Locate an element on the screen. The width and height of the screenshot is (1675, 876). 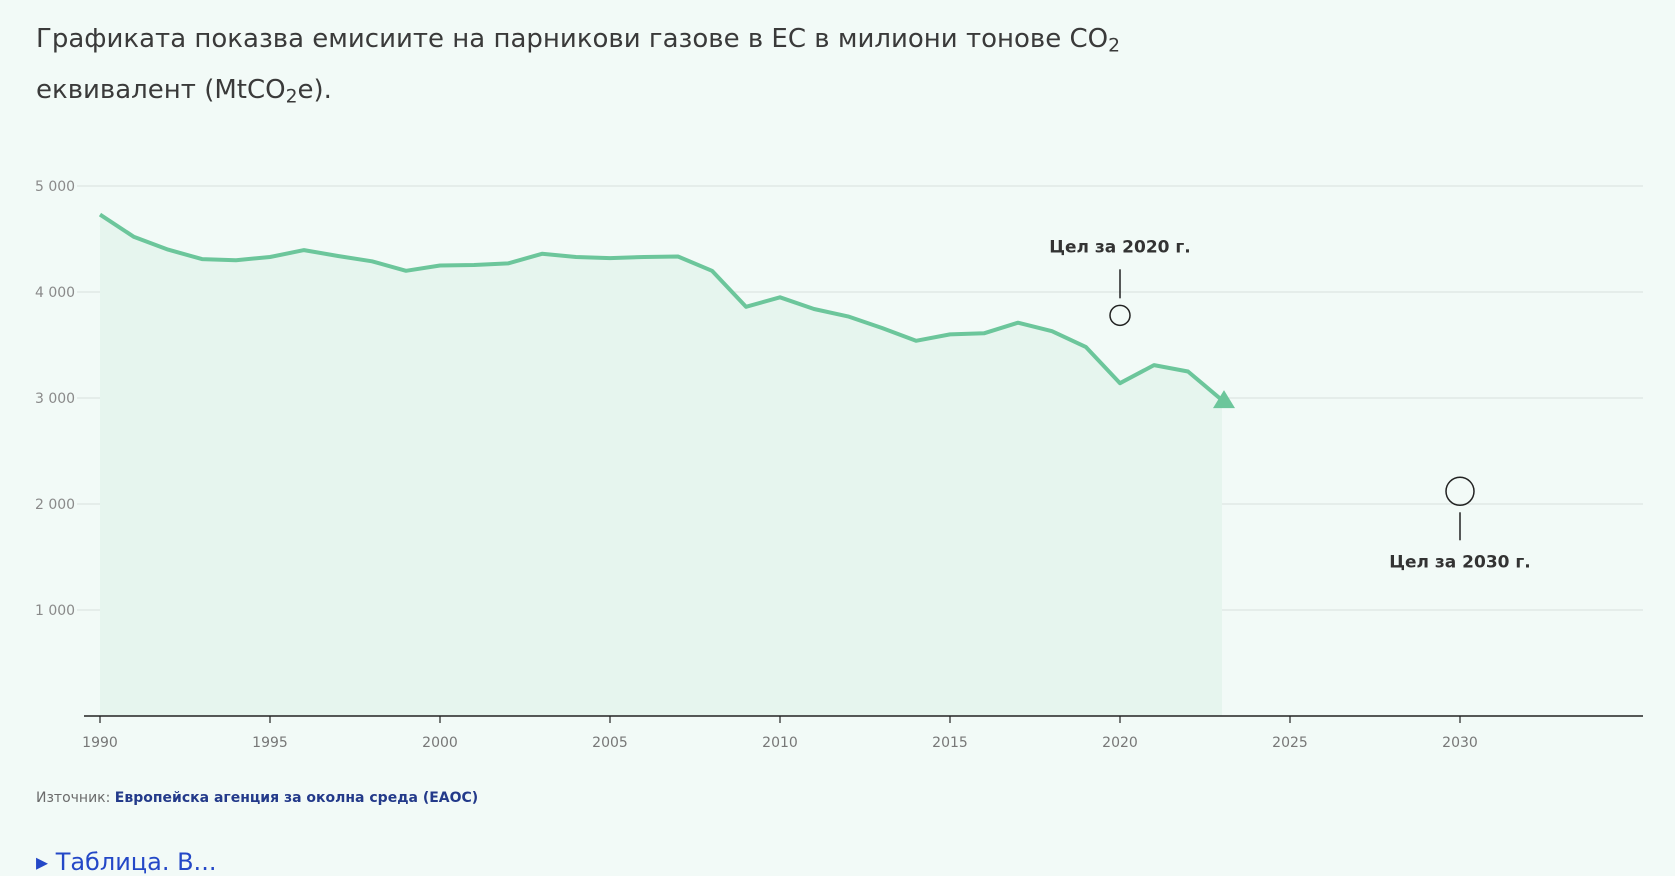
target-annotation-label: Цел за 2030 г. is located at coordinates (1460, 562).